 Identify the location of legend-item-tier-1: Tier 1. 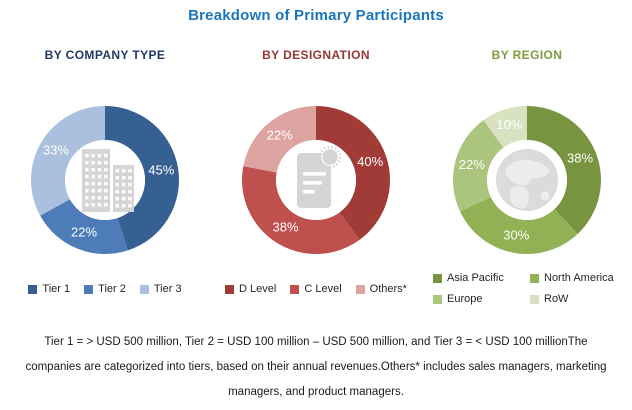
(49, 289).